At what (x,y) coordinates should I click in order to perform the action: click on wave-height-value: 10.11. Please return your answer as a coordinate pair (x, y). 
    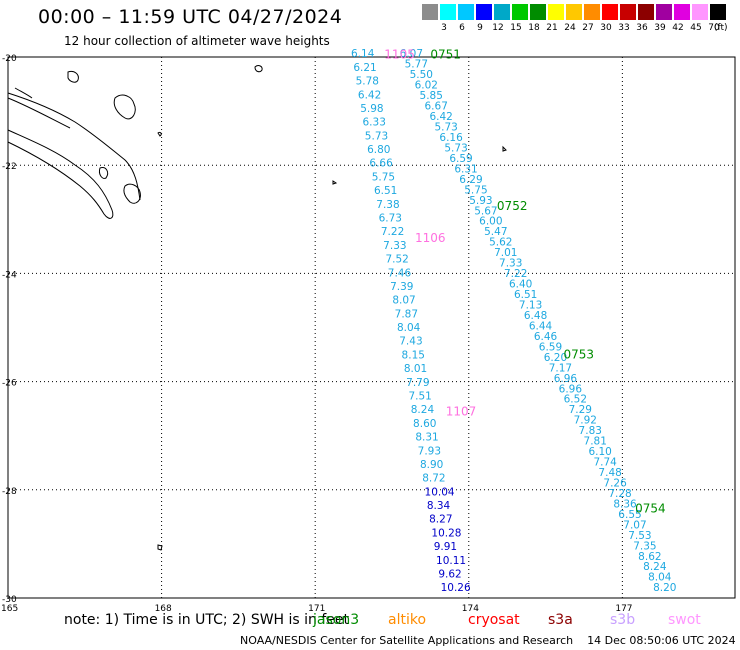
    Looking at the image, I should click on (451, 561).